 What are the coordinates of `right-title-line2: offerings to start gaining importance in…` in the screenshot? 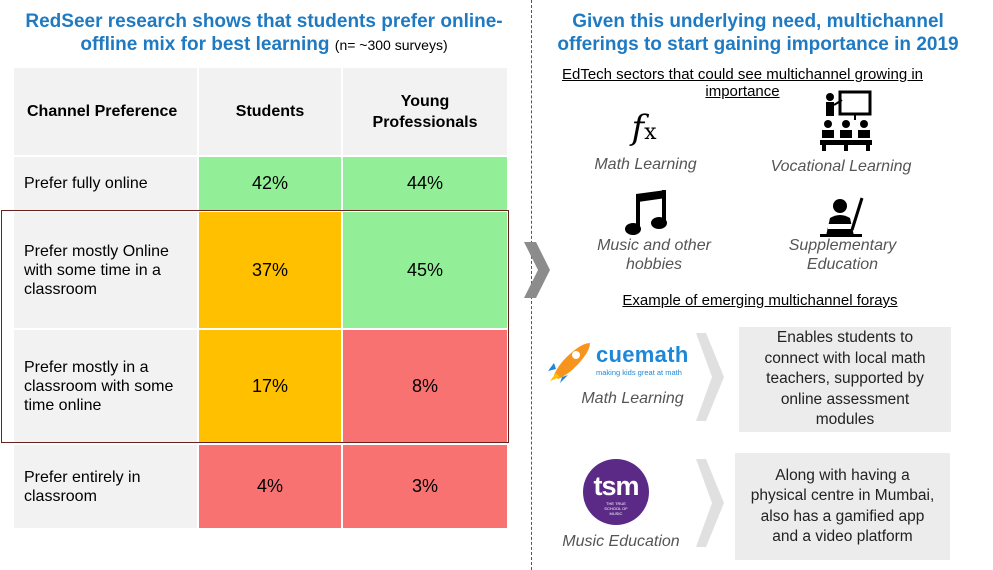 It's located at (758, 44).